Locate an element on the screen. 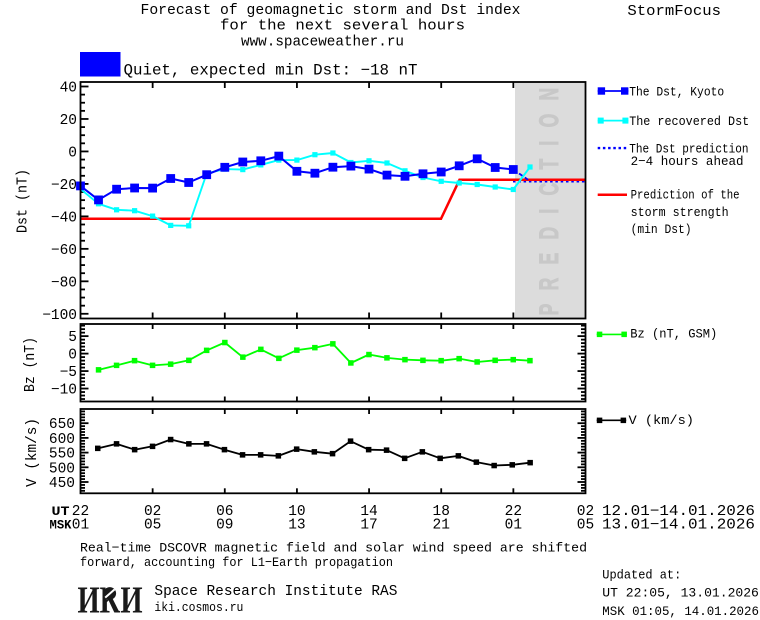 This screenshot has width=760, height=620. svg-text: 20 is located at coordinates (68, 121).